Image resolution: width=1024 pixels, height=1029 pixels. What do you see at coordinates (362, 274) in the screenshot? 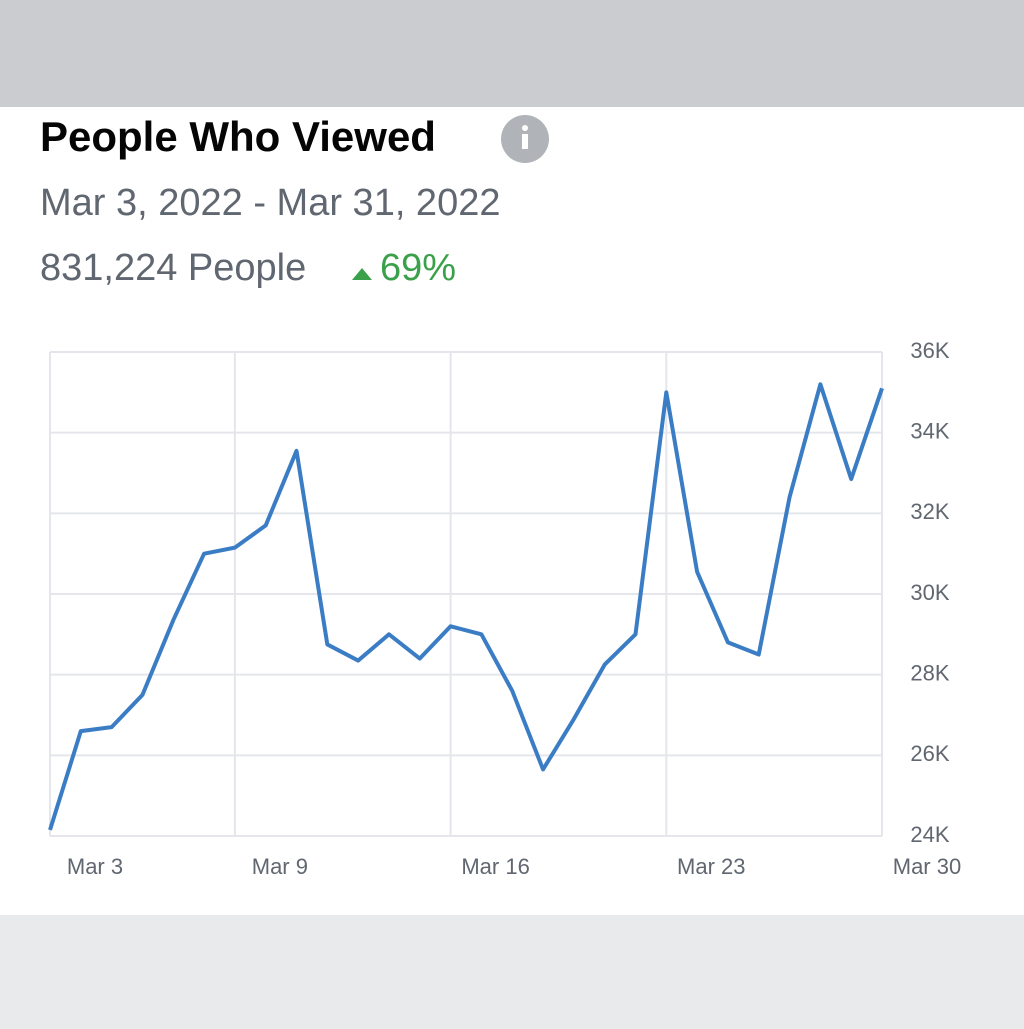
I see `up-arrow` at bounding box center [362, 274].